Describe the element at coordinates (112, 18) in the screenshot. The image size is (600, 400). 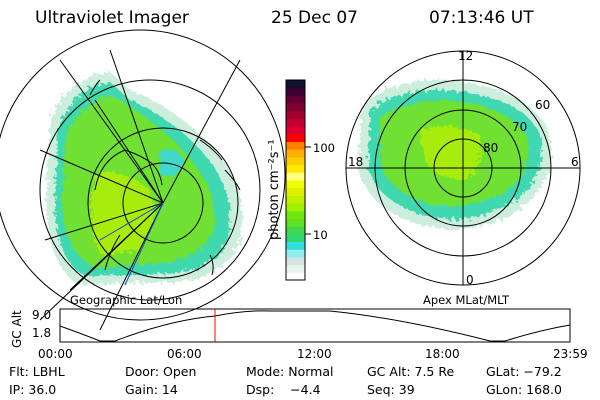
I see `instrument-title: Ultraviolet Imager` at that location.